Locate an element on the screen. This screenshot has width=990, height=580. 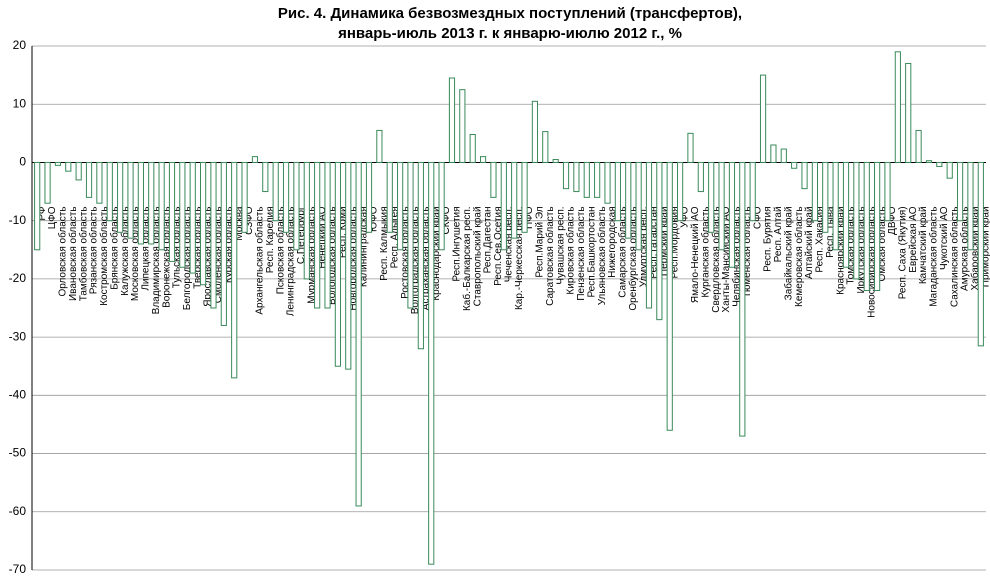
x-tick-label: Ямало-Ненецкий АО is located at coordinates (695, 254).